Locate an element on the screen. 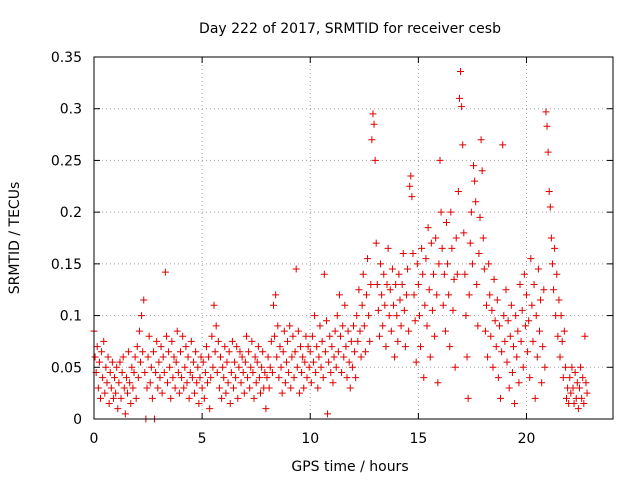 Image resolution: width=640 pixels, height=480 pixels. x-tick-label: 10 is located at coordinates (310, 439).